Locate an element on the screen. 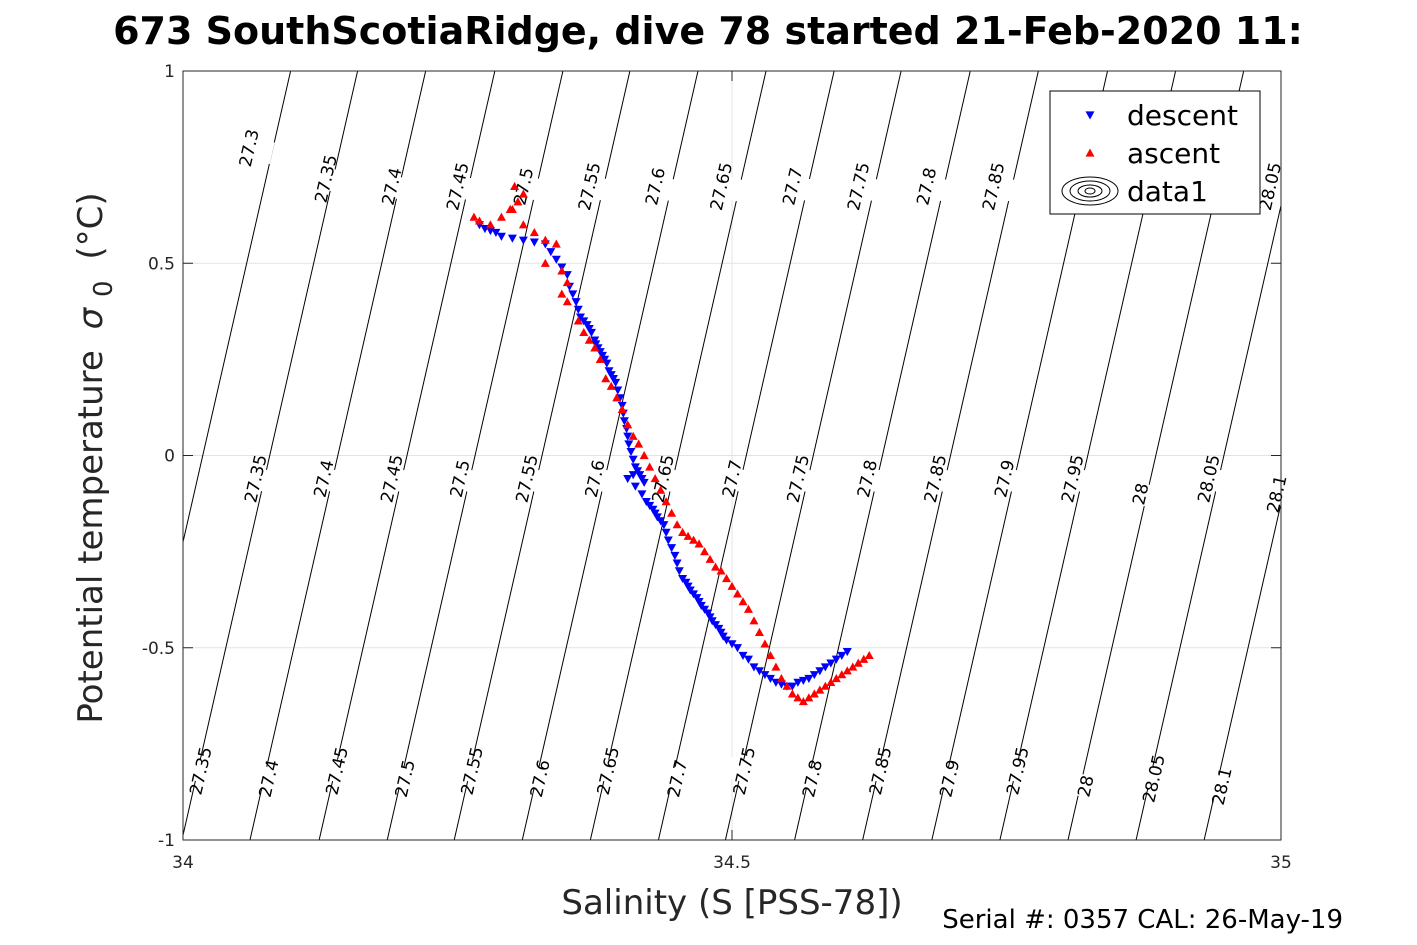 Image resolution: width=1417 pixels, height=945 pixels. legend-descent-marker is located at coordinates (1090, 115).